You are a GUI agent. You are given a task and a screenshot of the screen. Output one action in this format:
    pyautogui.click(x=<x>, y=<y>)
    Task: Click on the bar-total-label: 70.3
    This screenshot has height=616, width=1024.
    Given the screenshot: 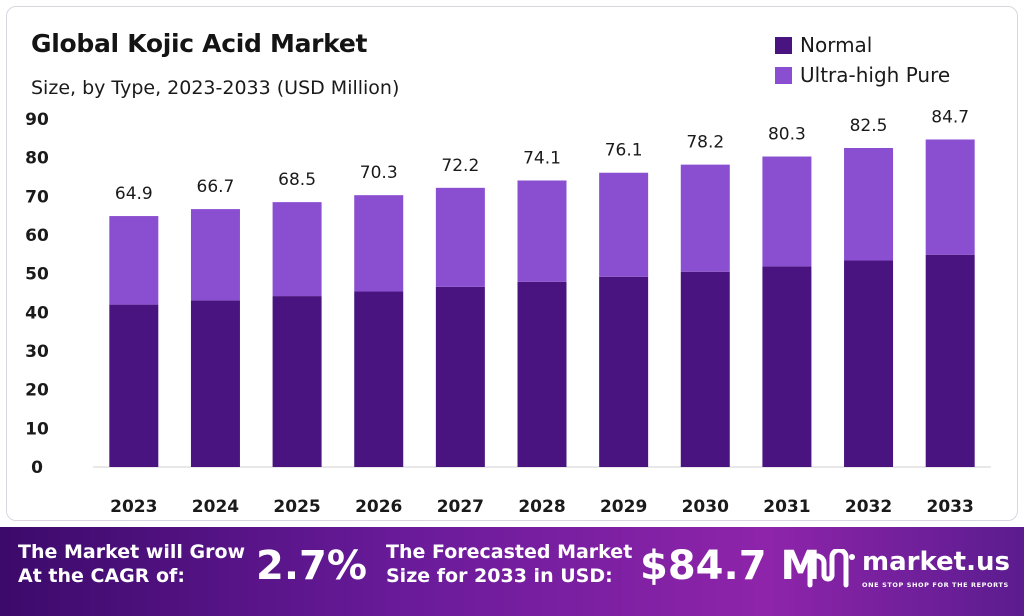 What is the action you would take?
    pyautogui.click(x=379, y=173)
    